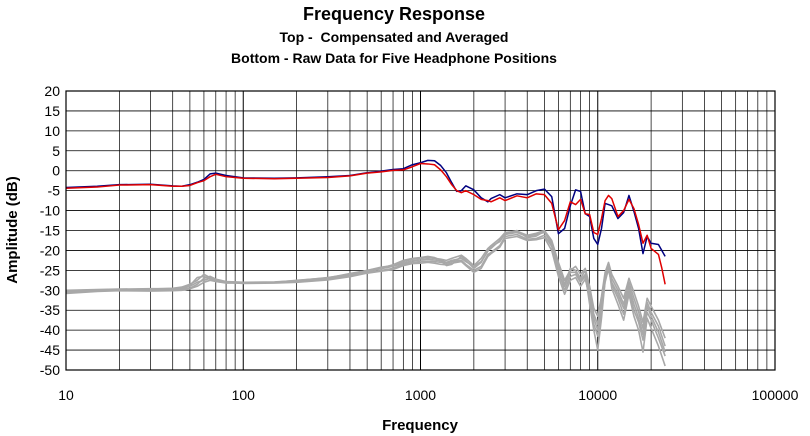 This screenshot has width=810, height=436. What do you see at coordinates (50, 211) in the screenshot?
I see `y-tick-label: -10` at bounding box center [50, 211].